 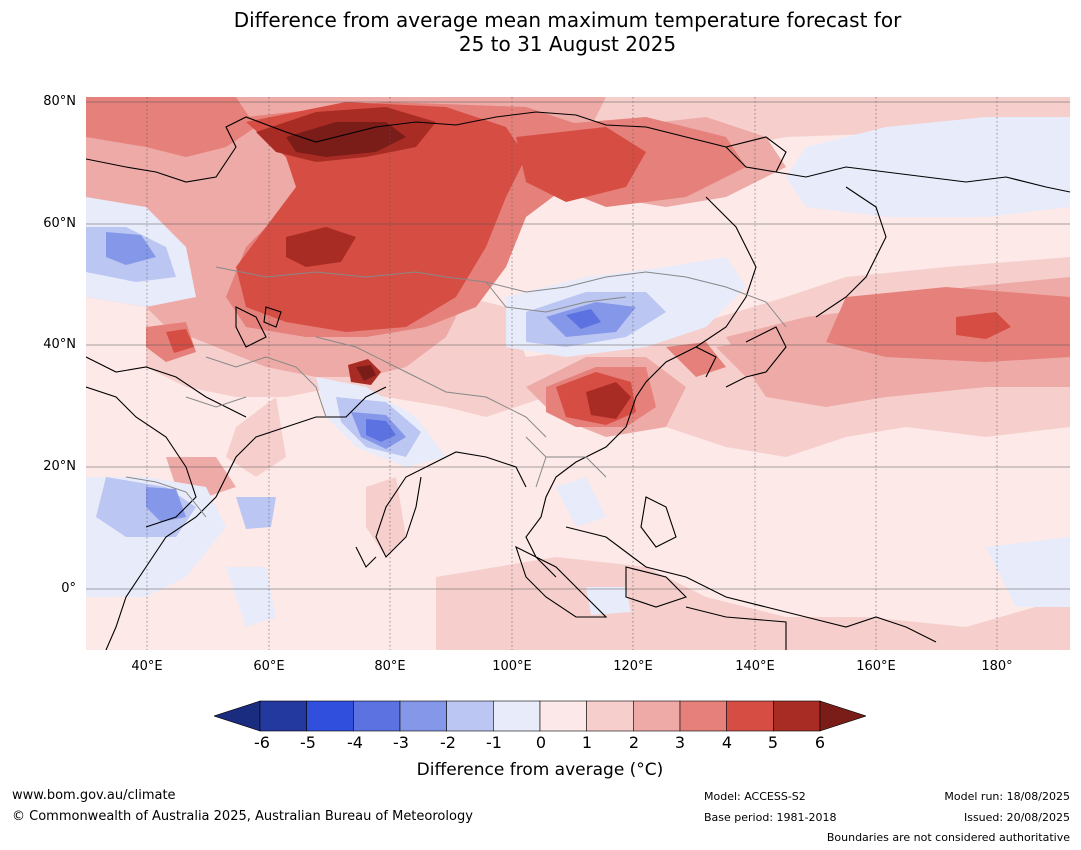 What do you see at coordinates (147, 666) in the screenshot?
I see `lon-label-40e: 40°E` at bounding box center [147, 666].